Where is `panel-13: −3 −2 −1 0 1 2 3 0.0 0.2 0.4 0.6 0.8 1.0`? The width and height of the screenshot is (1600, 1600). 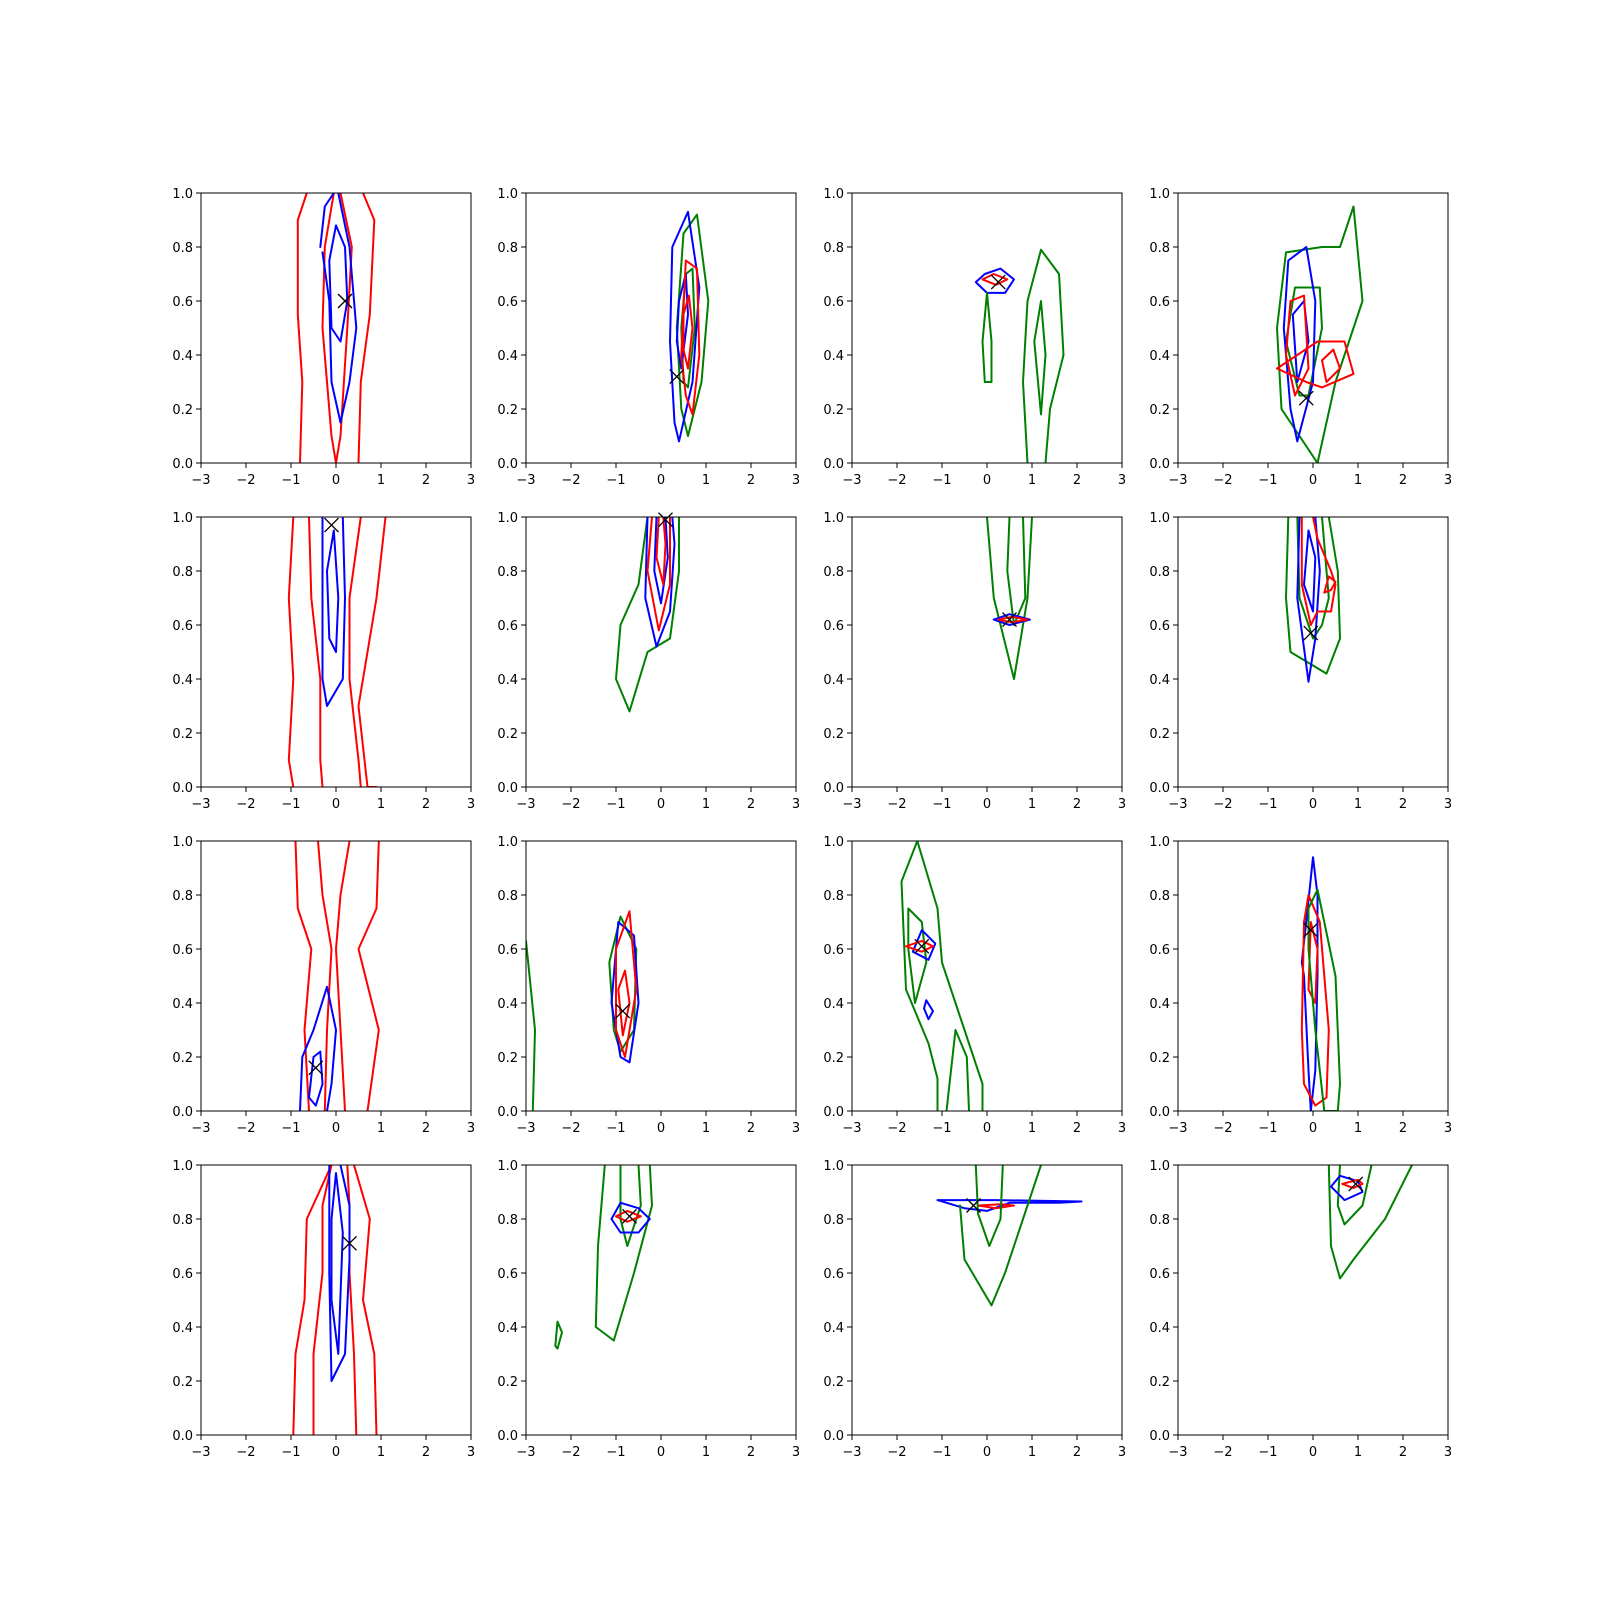
panel-13: −3 −2 −1 0 1 2 3 0.0 0.2 0.4 0.6 0.8 1.0 is located at coordinates (323, 1309).